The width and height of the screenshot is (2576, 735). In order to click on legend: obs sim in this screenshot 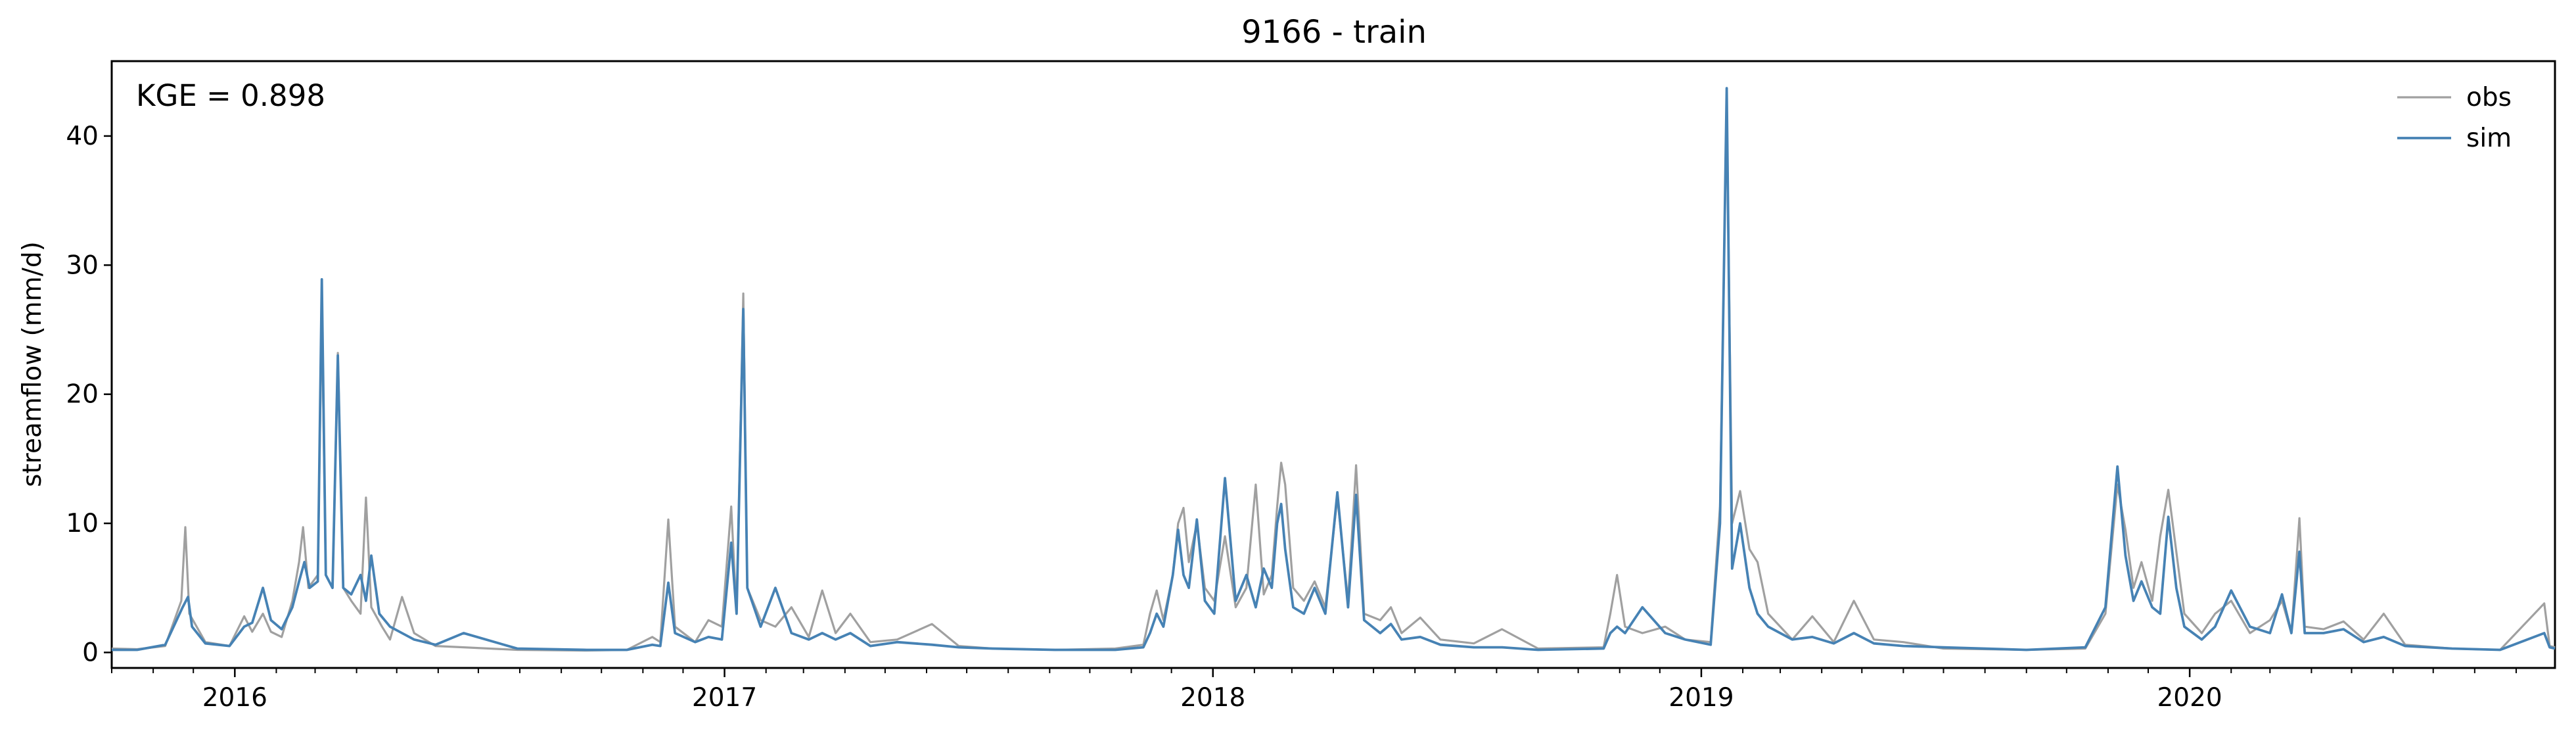, I will do `click(2454, 118)`.